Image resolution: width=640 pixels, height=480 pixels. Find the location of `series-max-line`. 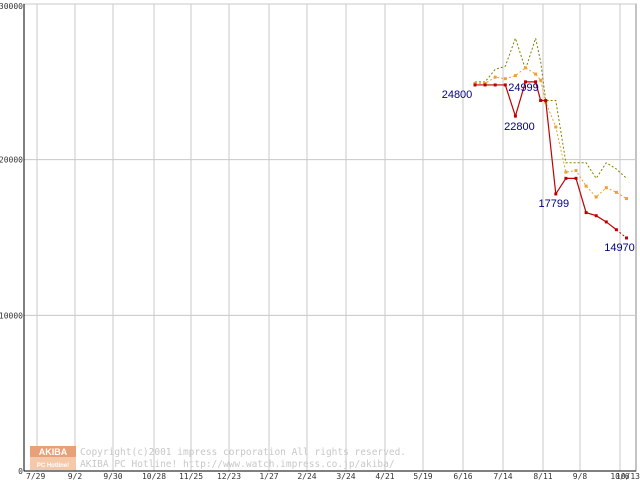

series-max-line is located at coordinates (551, 108).